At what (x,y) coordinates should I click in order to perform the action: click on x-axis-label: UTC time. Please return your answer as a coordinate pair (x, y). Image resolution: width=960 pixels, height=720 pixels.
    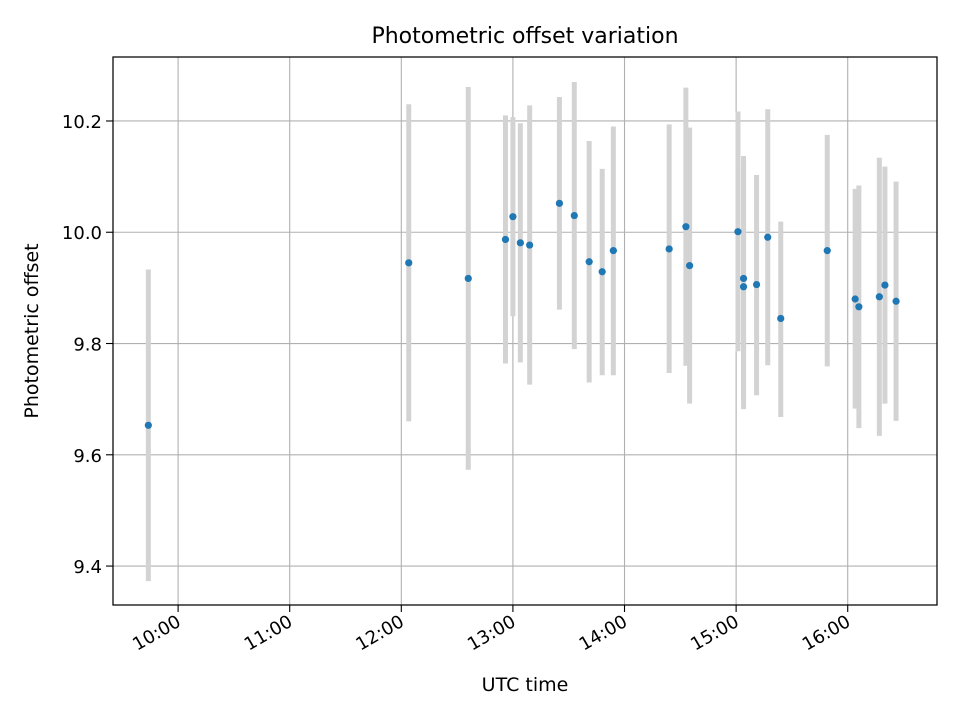
    Looking at the image, I should click on (525, 685).